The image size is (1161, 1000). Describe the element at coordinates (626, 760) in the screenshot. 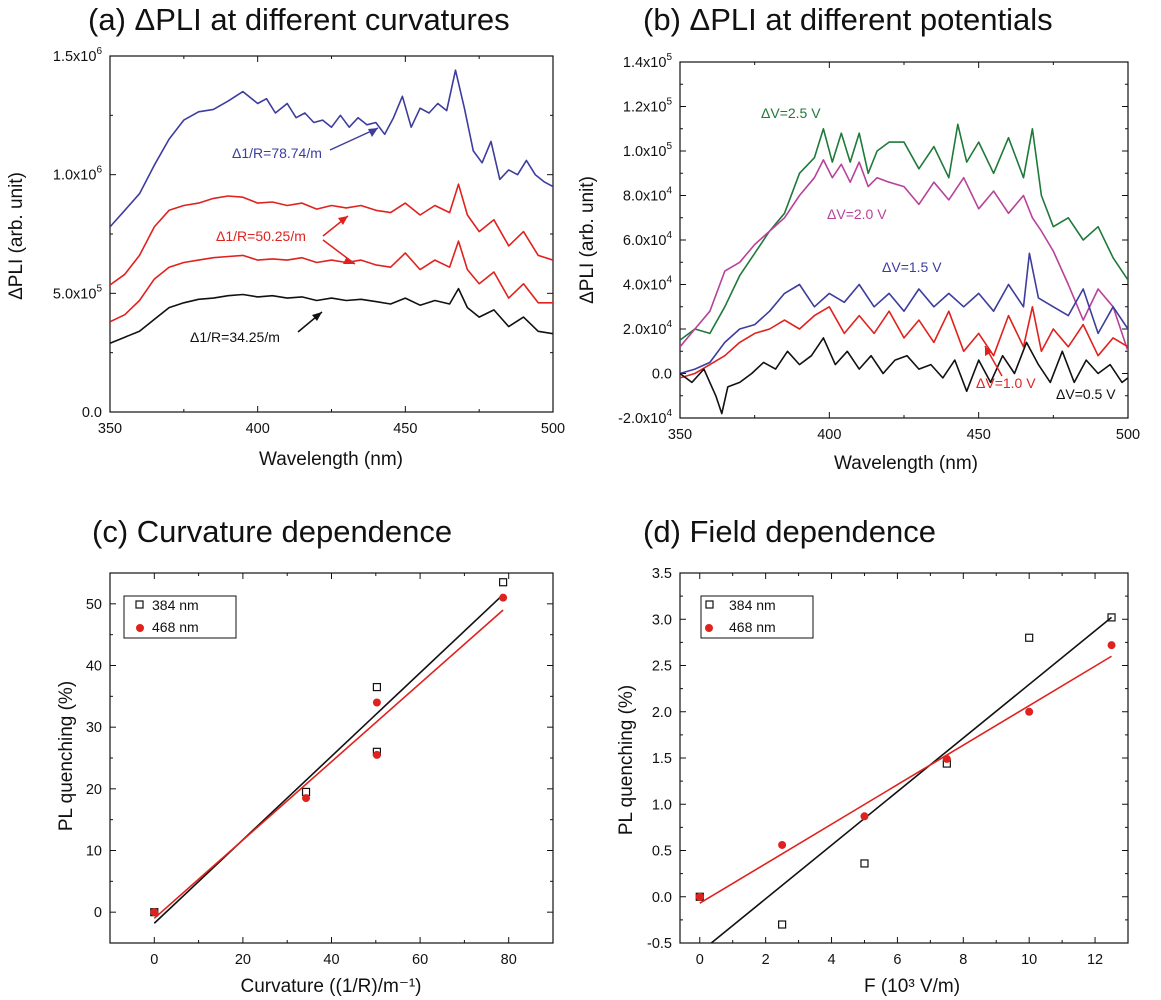

I see `panel-d-y-axis-label: PL quenching (%)` at that location.